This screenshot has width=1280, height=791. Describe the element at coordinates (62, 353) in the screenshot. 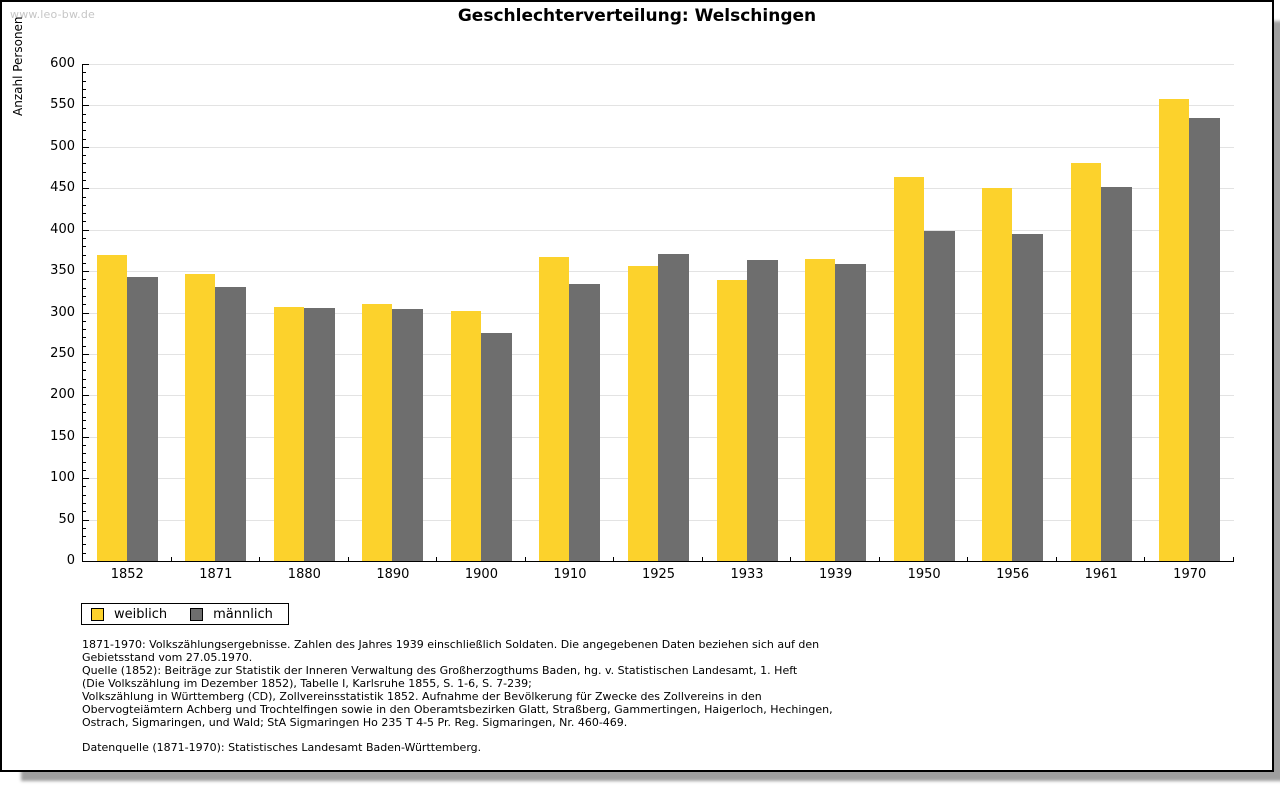

I see `y-tick-label: 250` at that location.